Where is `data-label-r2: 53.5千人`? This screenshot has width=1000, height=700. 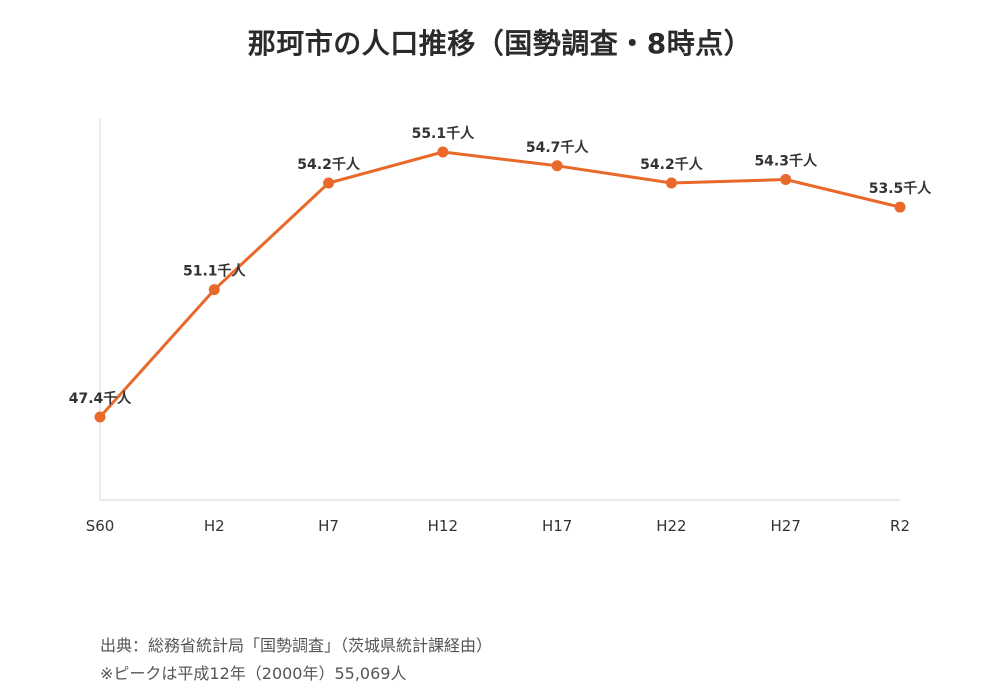 data-label-r2: 53.5千人 is located at coordinates (901, 188).